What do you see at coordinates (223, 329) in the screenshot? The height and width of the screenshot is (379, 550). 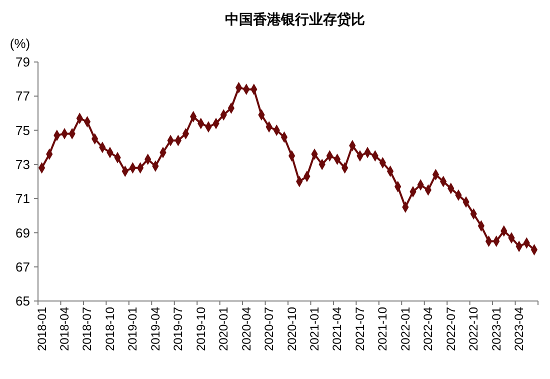 I see `x-tick-label: 2020-01` at bounding box center [223, 329].